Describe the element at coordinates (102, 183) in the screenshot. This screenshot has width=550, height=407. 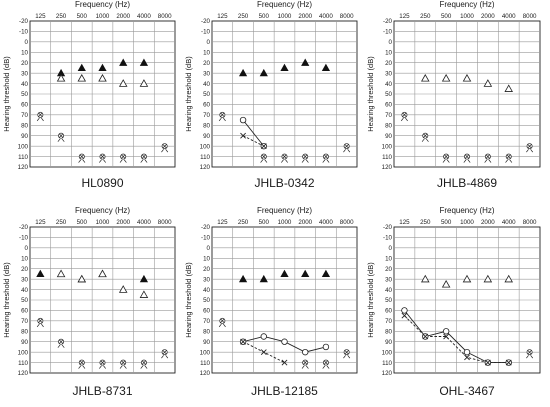
I see `chart-caption: HL0890` at that location.